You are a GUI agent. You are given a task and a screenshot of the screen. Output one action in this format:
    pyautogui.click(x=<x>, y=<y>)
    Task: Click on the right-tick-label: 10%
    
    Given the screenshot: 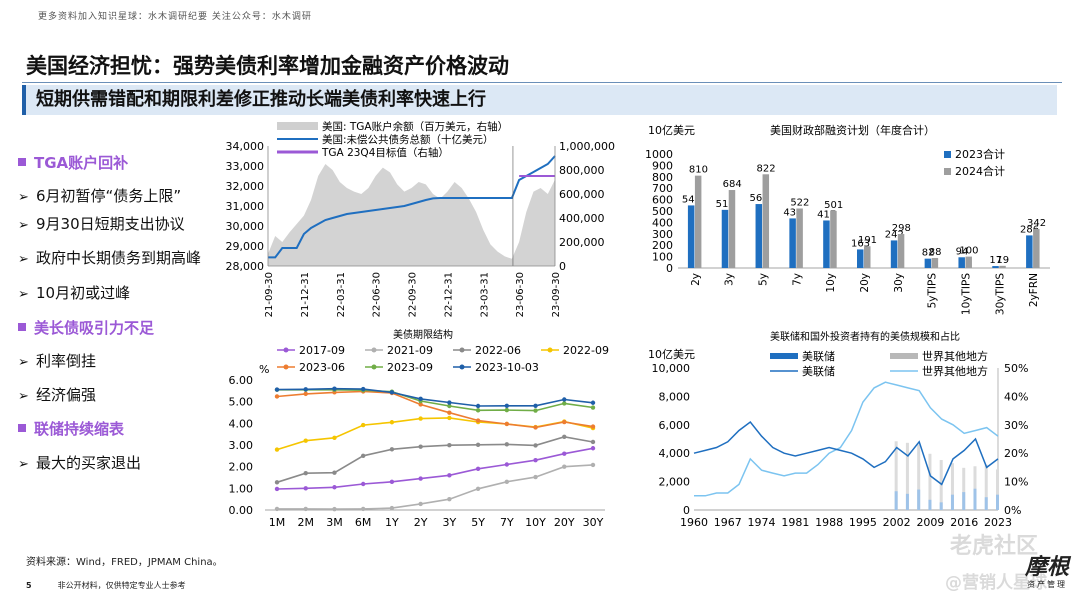 What is the action you would take?
    pyautogui.click(x=1016, y=482)
    